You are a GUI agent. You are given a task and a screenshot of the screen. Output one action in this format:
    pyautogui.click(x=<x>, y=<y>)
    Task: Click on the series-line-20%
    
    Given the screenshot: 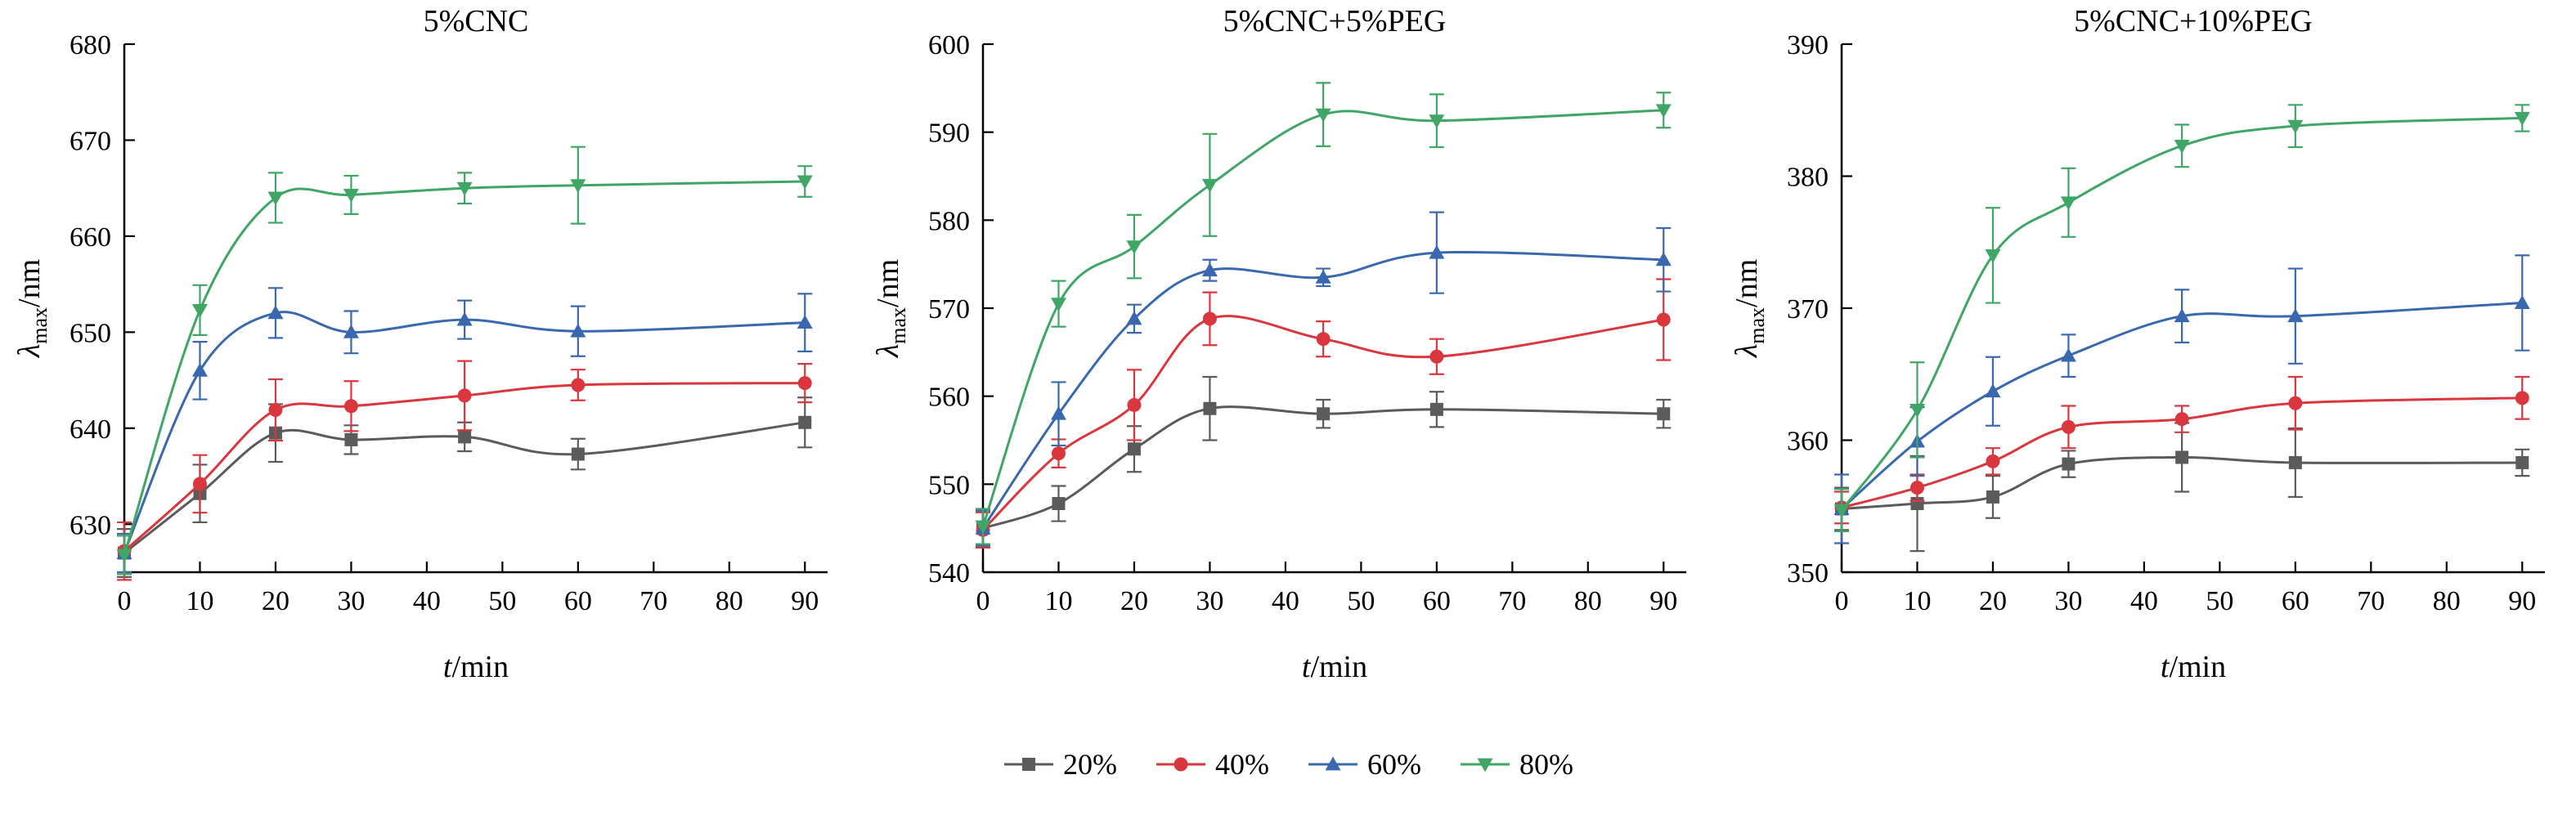 What is the action you would take?
    pyautogui.click(x=2182, y=482)
    